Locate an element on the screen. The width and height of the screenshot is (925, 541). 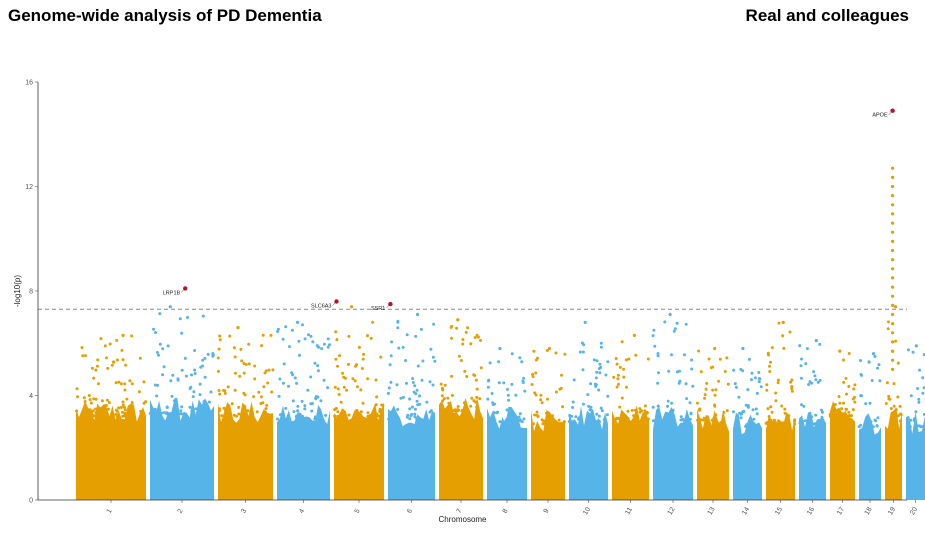
chromosome-9-dense-band is located at coordinates (548, 454).